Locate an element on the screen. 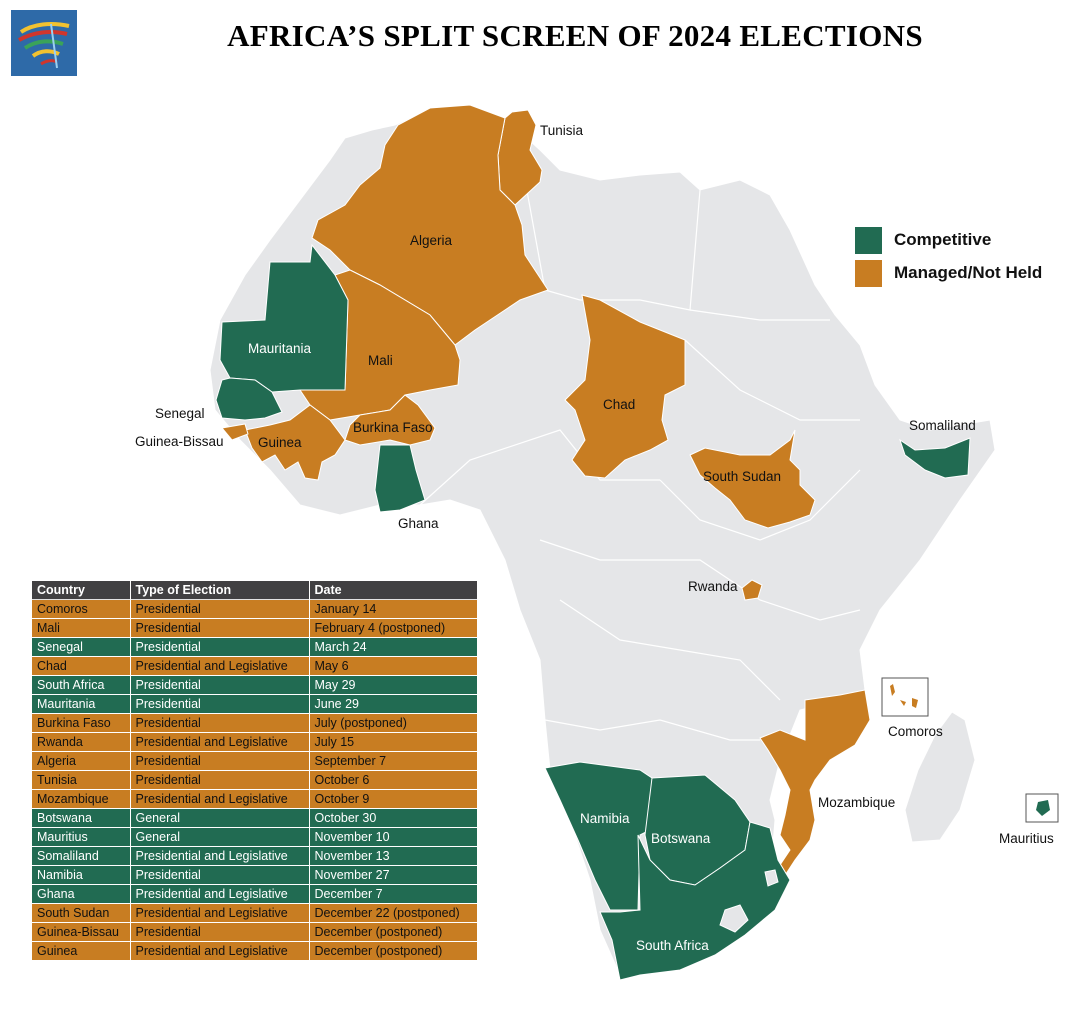 The image size is (1077, 1016). cell-date: February 4 (postponed) is located at coordinates (393, 628).